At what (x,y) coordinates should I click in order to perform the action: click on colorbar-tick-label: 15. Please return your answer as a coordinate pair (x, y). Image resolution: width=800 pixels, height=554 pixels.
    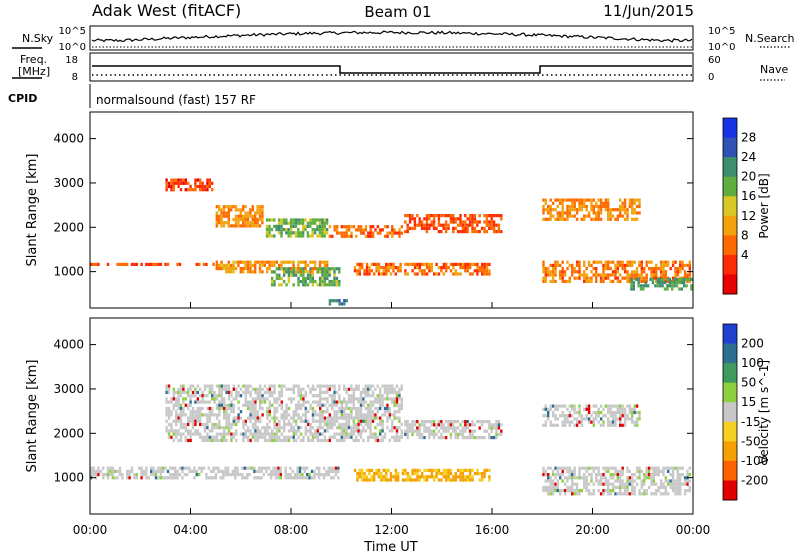
    Looking at the image, I should click on (748, 402).